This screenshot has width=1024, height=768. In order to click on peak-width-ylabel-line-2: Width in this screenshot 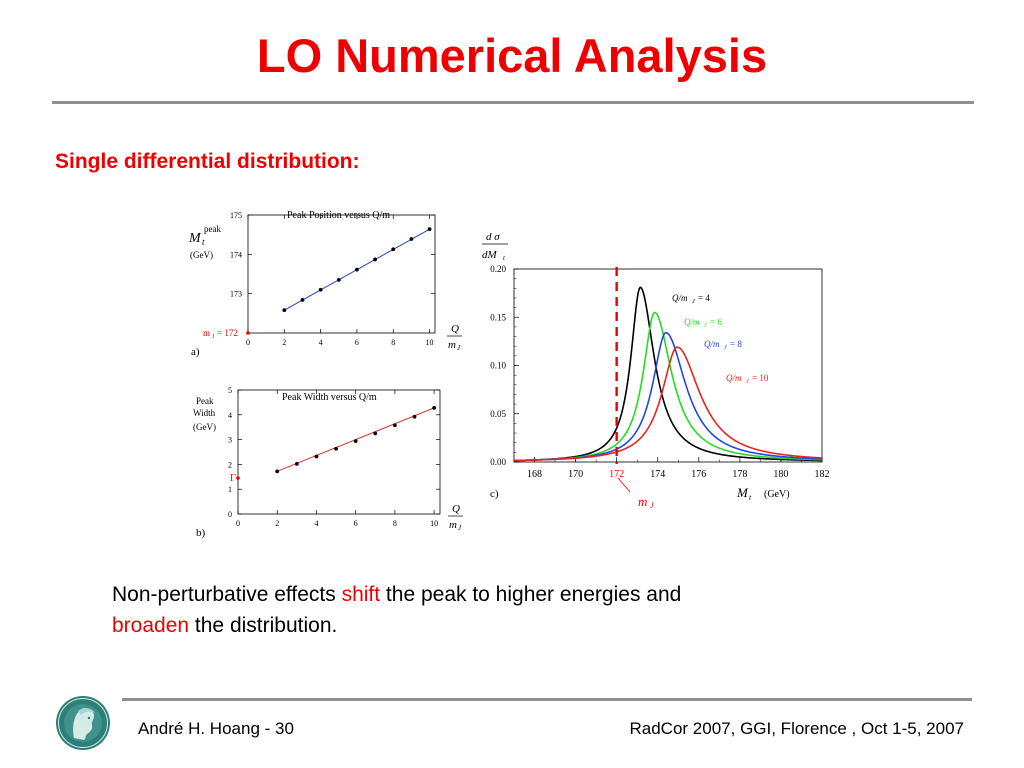, I will do `click(204, 413)`.